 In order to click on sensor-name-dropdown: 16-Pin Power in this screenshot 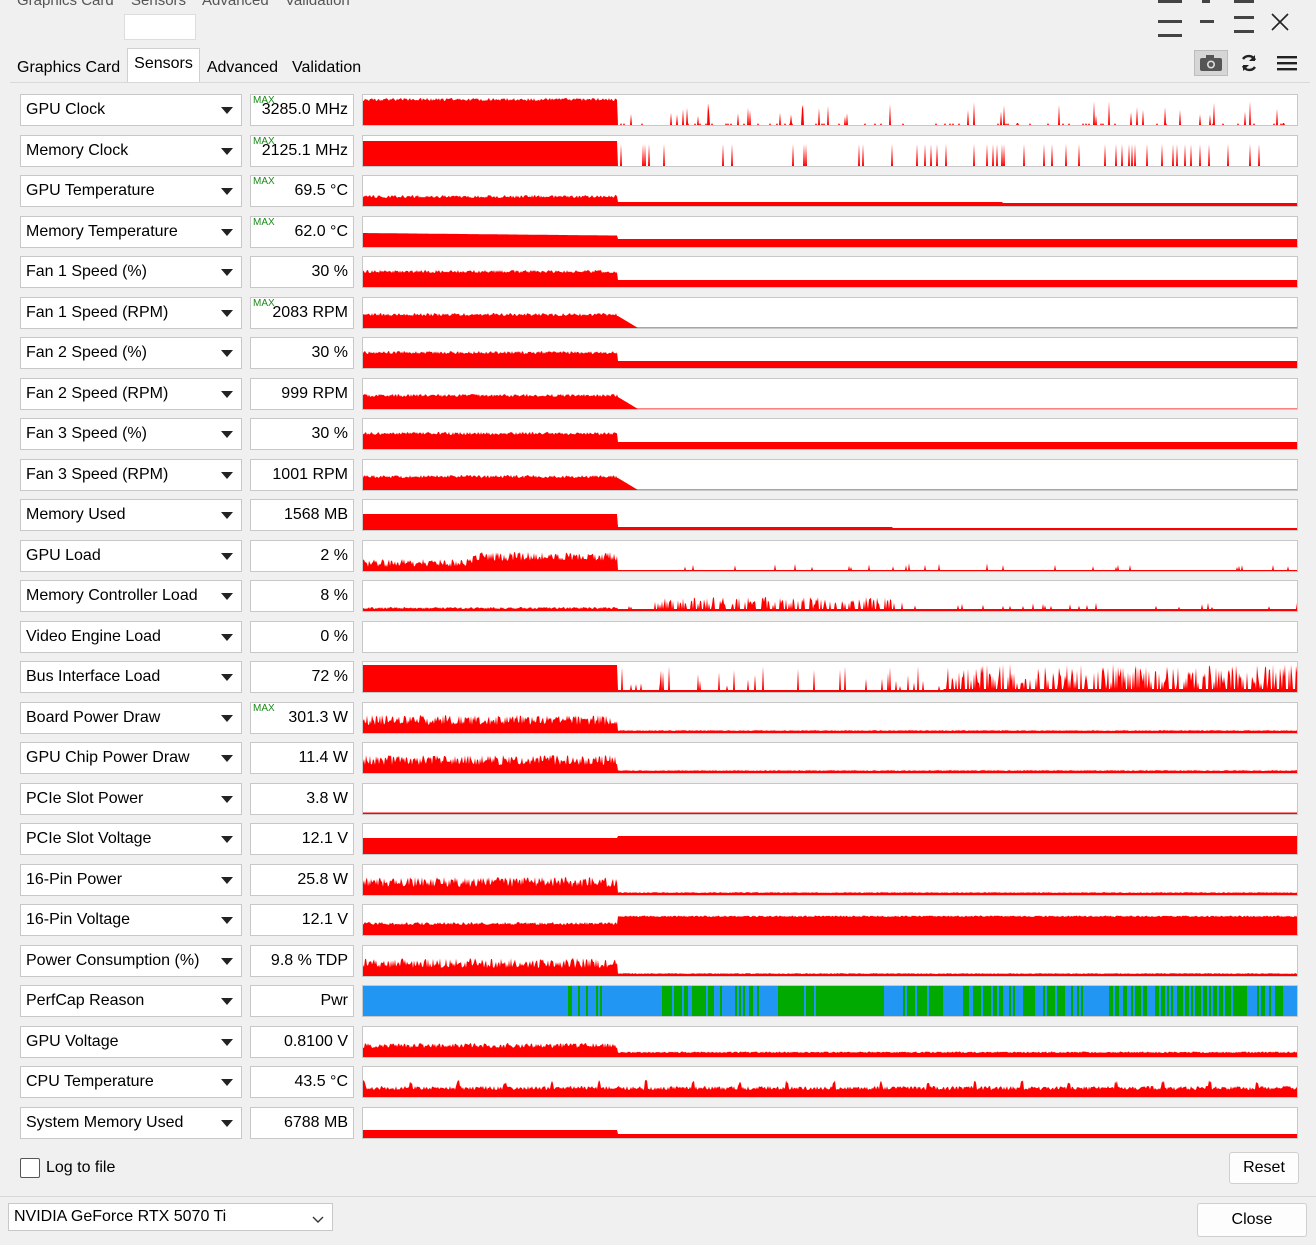, I will do `click(131, 879)`.